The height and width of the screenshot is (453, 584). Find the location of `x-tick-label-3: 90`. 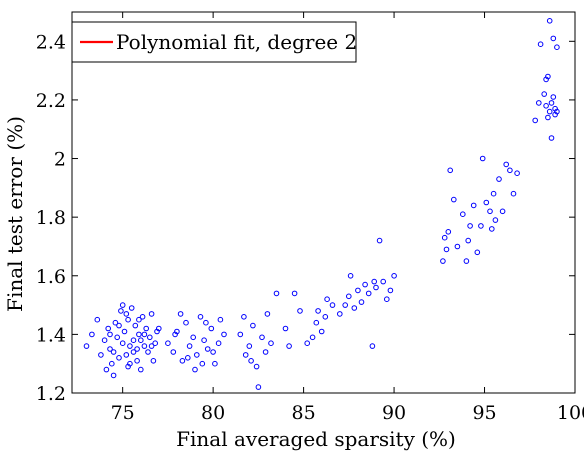

x-tick-label-3: 90 is located at coordinates (394, 413).